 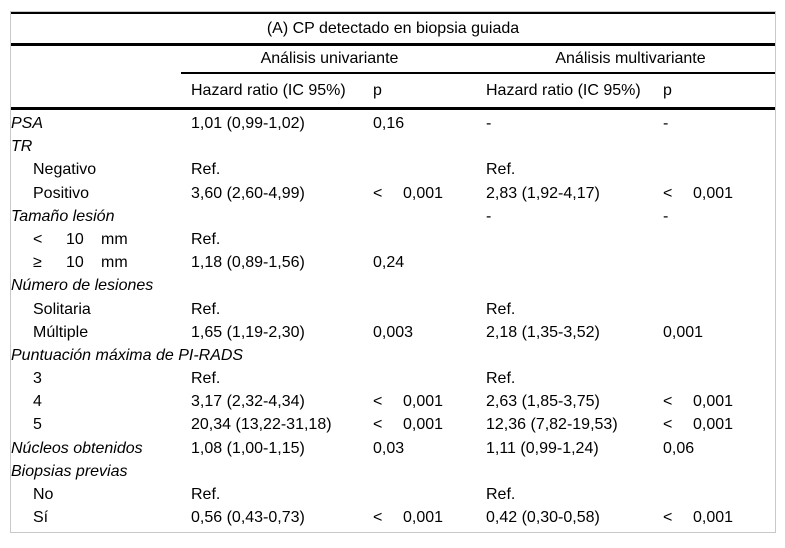 I want to click on row-label: <10 mm, so click(x=101, y=239).